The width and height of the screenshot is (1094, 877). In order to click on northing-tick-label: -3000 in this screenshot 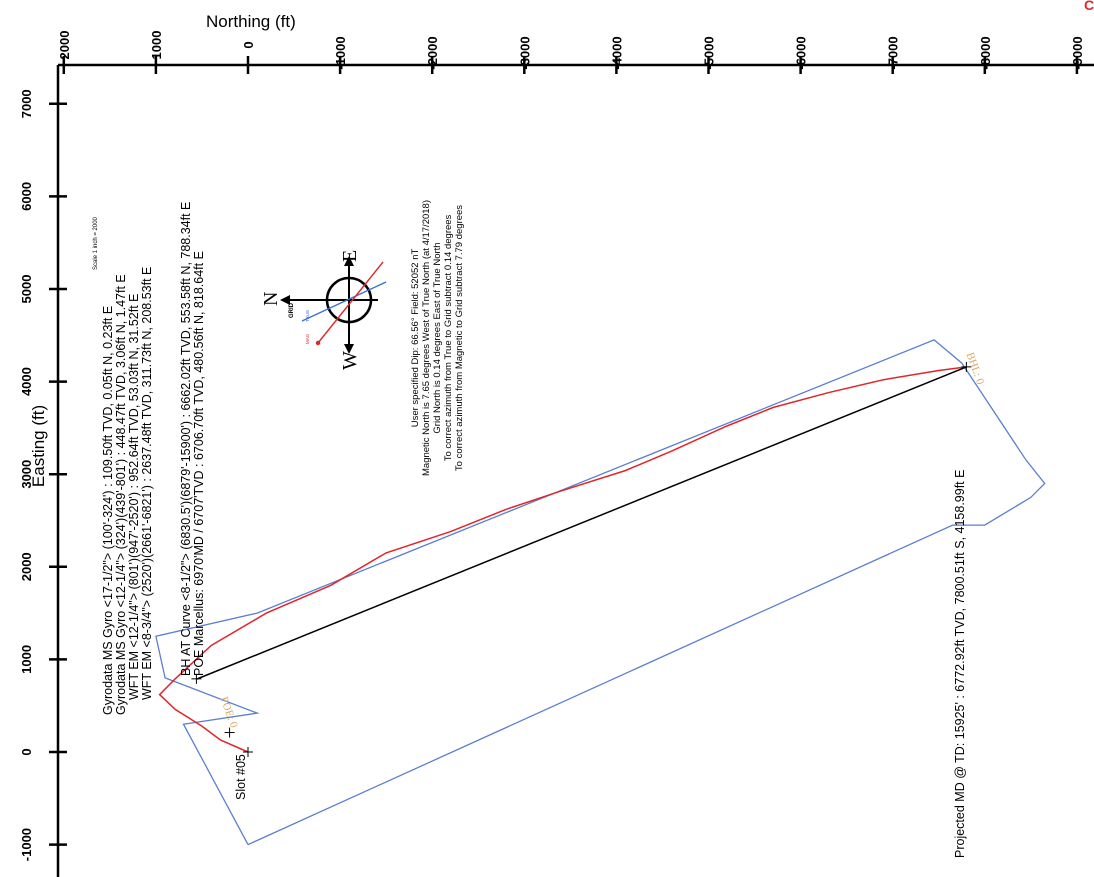, I will do `click(524, 52)`.